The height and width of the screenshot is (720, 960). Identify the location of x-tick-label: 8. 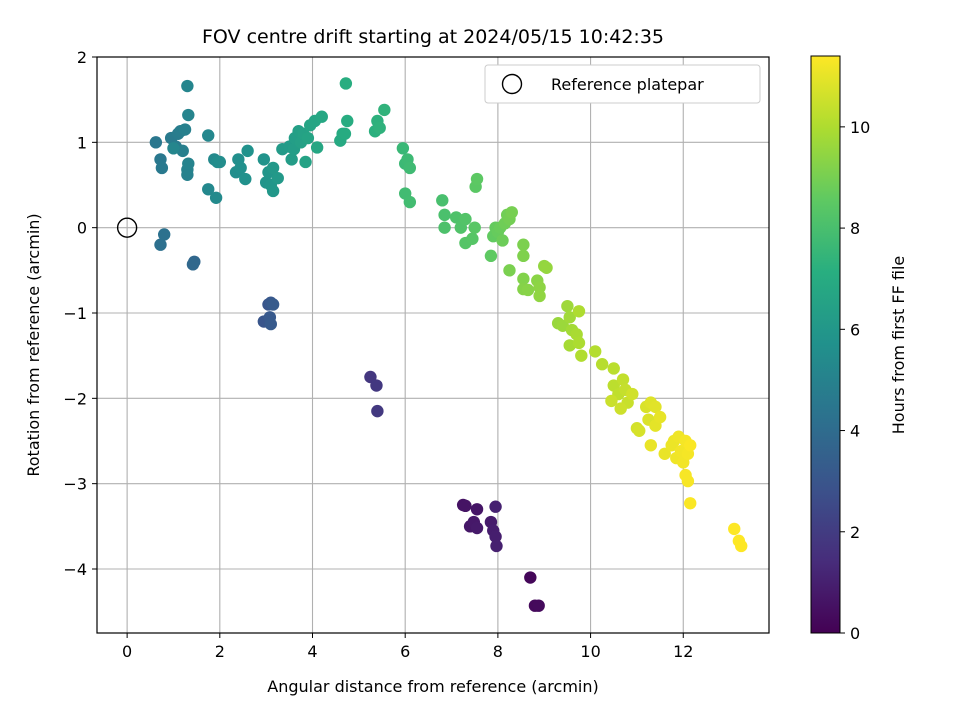
(498, 651).